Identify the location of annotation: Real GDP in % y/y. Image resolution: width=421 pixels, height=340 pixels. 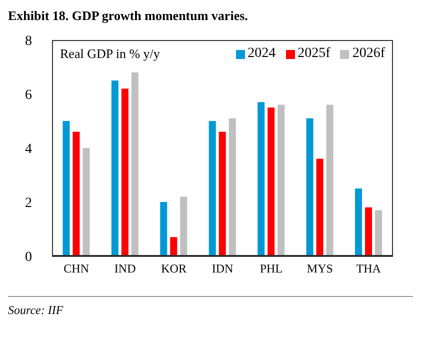
(110, 54).